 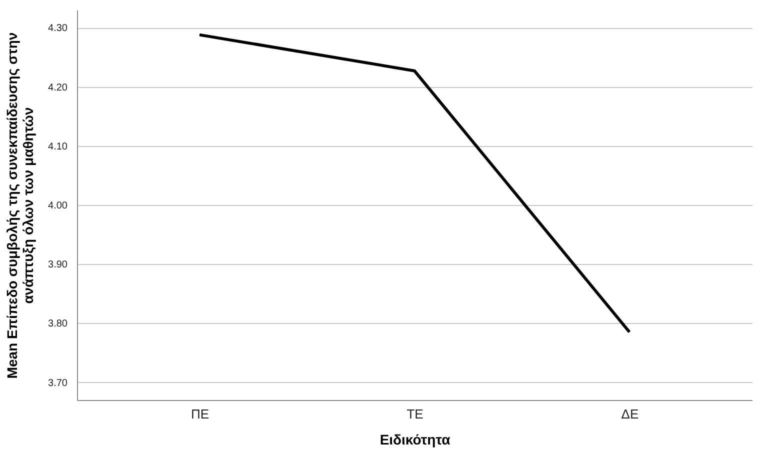 I want to click on y-axis-title: Mean Επίπεδο συμβολής της συνεκπαίδευσης στην ανάπτυξη όλων των μαθητών, so click(x=20, y=205).